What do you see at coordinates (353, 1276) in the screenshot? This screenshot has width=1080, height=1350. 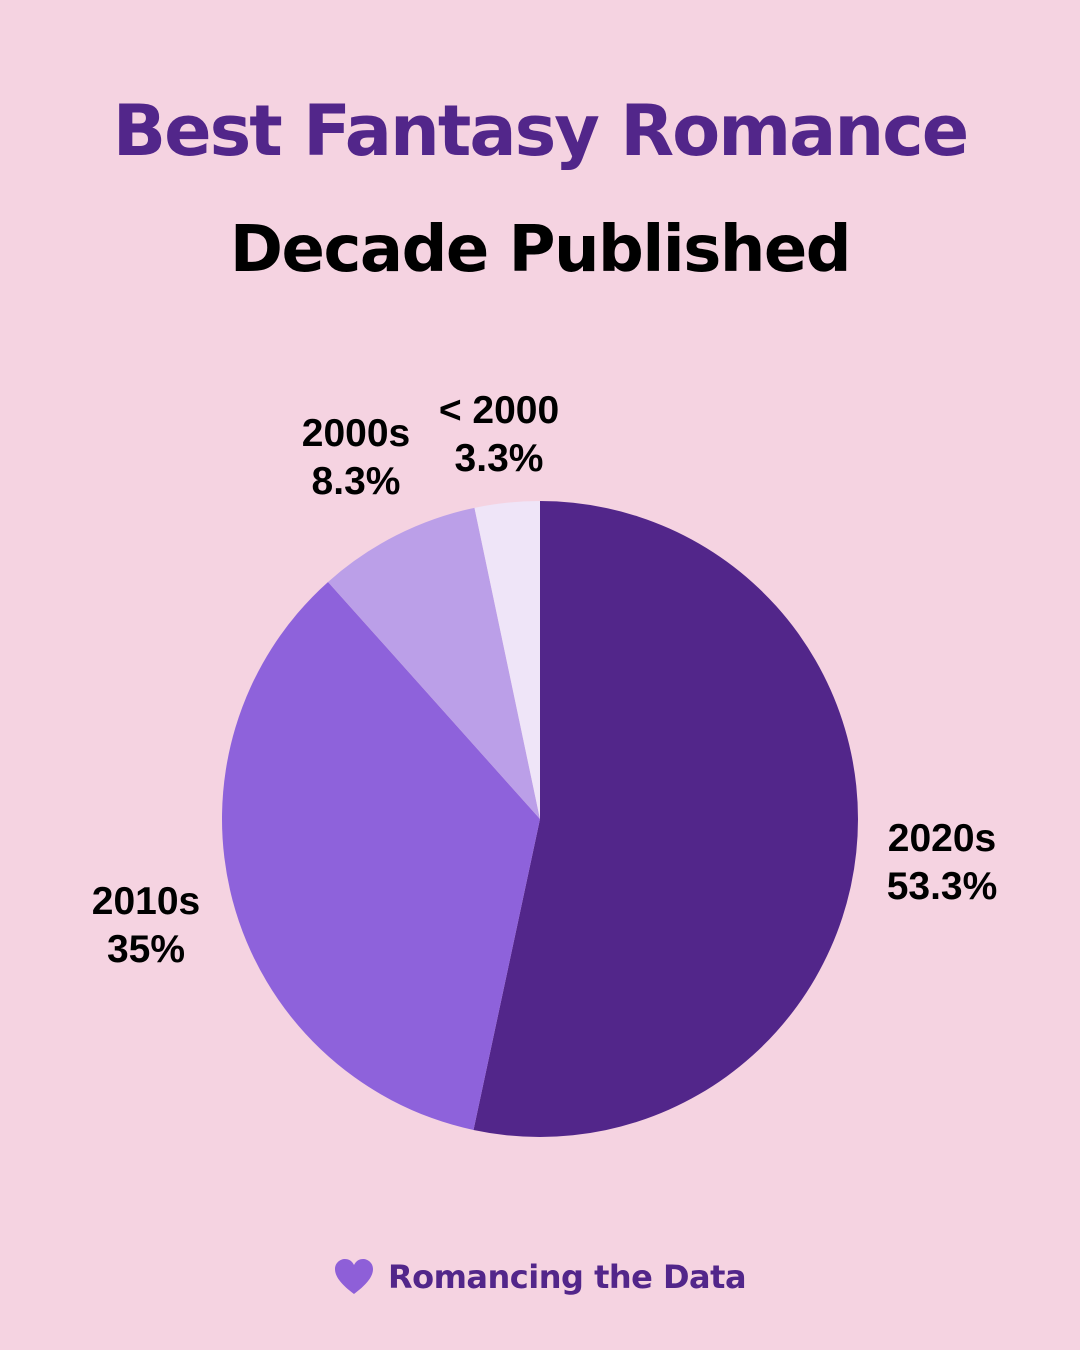 I see `heart-icon` at bounding box center [353, 1276].